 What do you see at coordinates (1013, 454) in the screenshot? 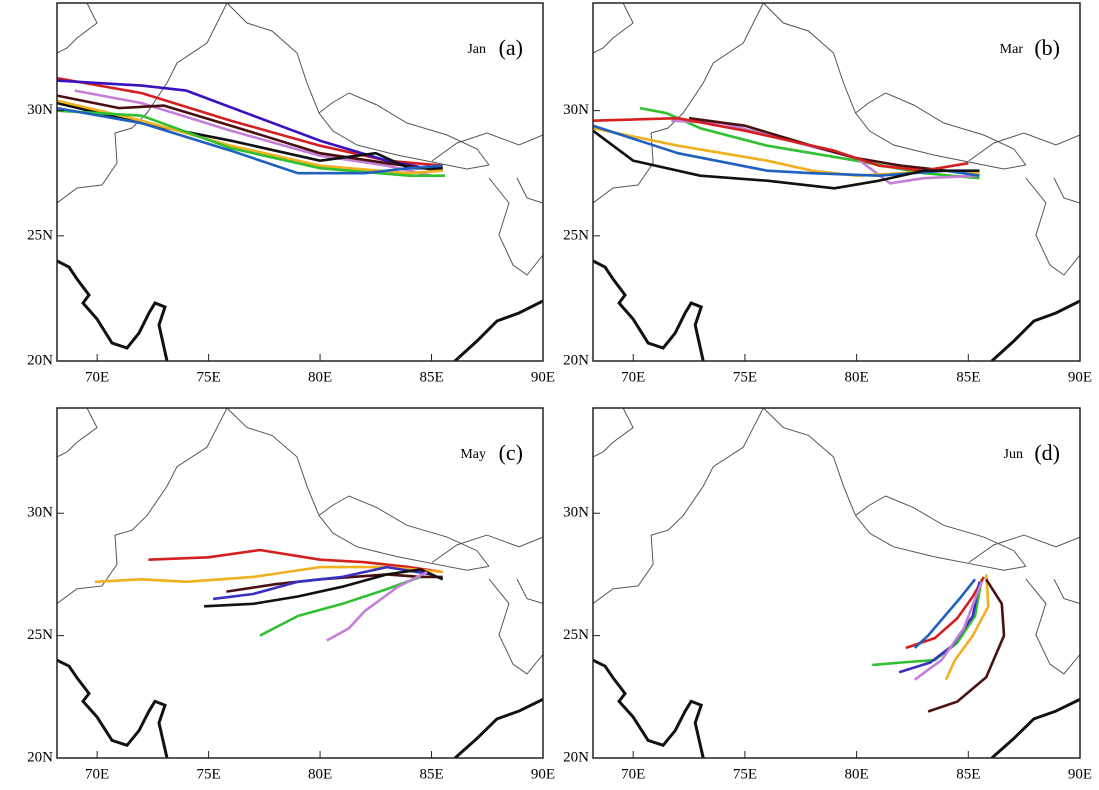
I see `month-label: Jun` at bounding box center [1013, 454].